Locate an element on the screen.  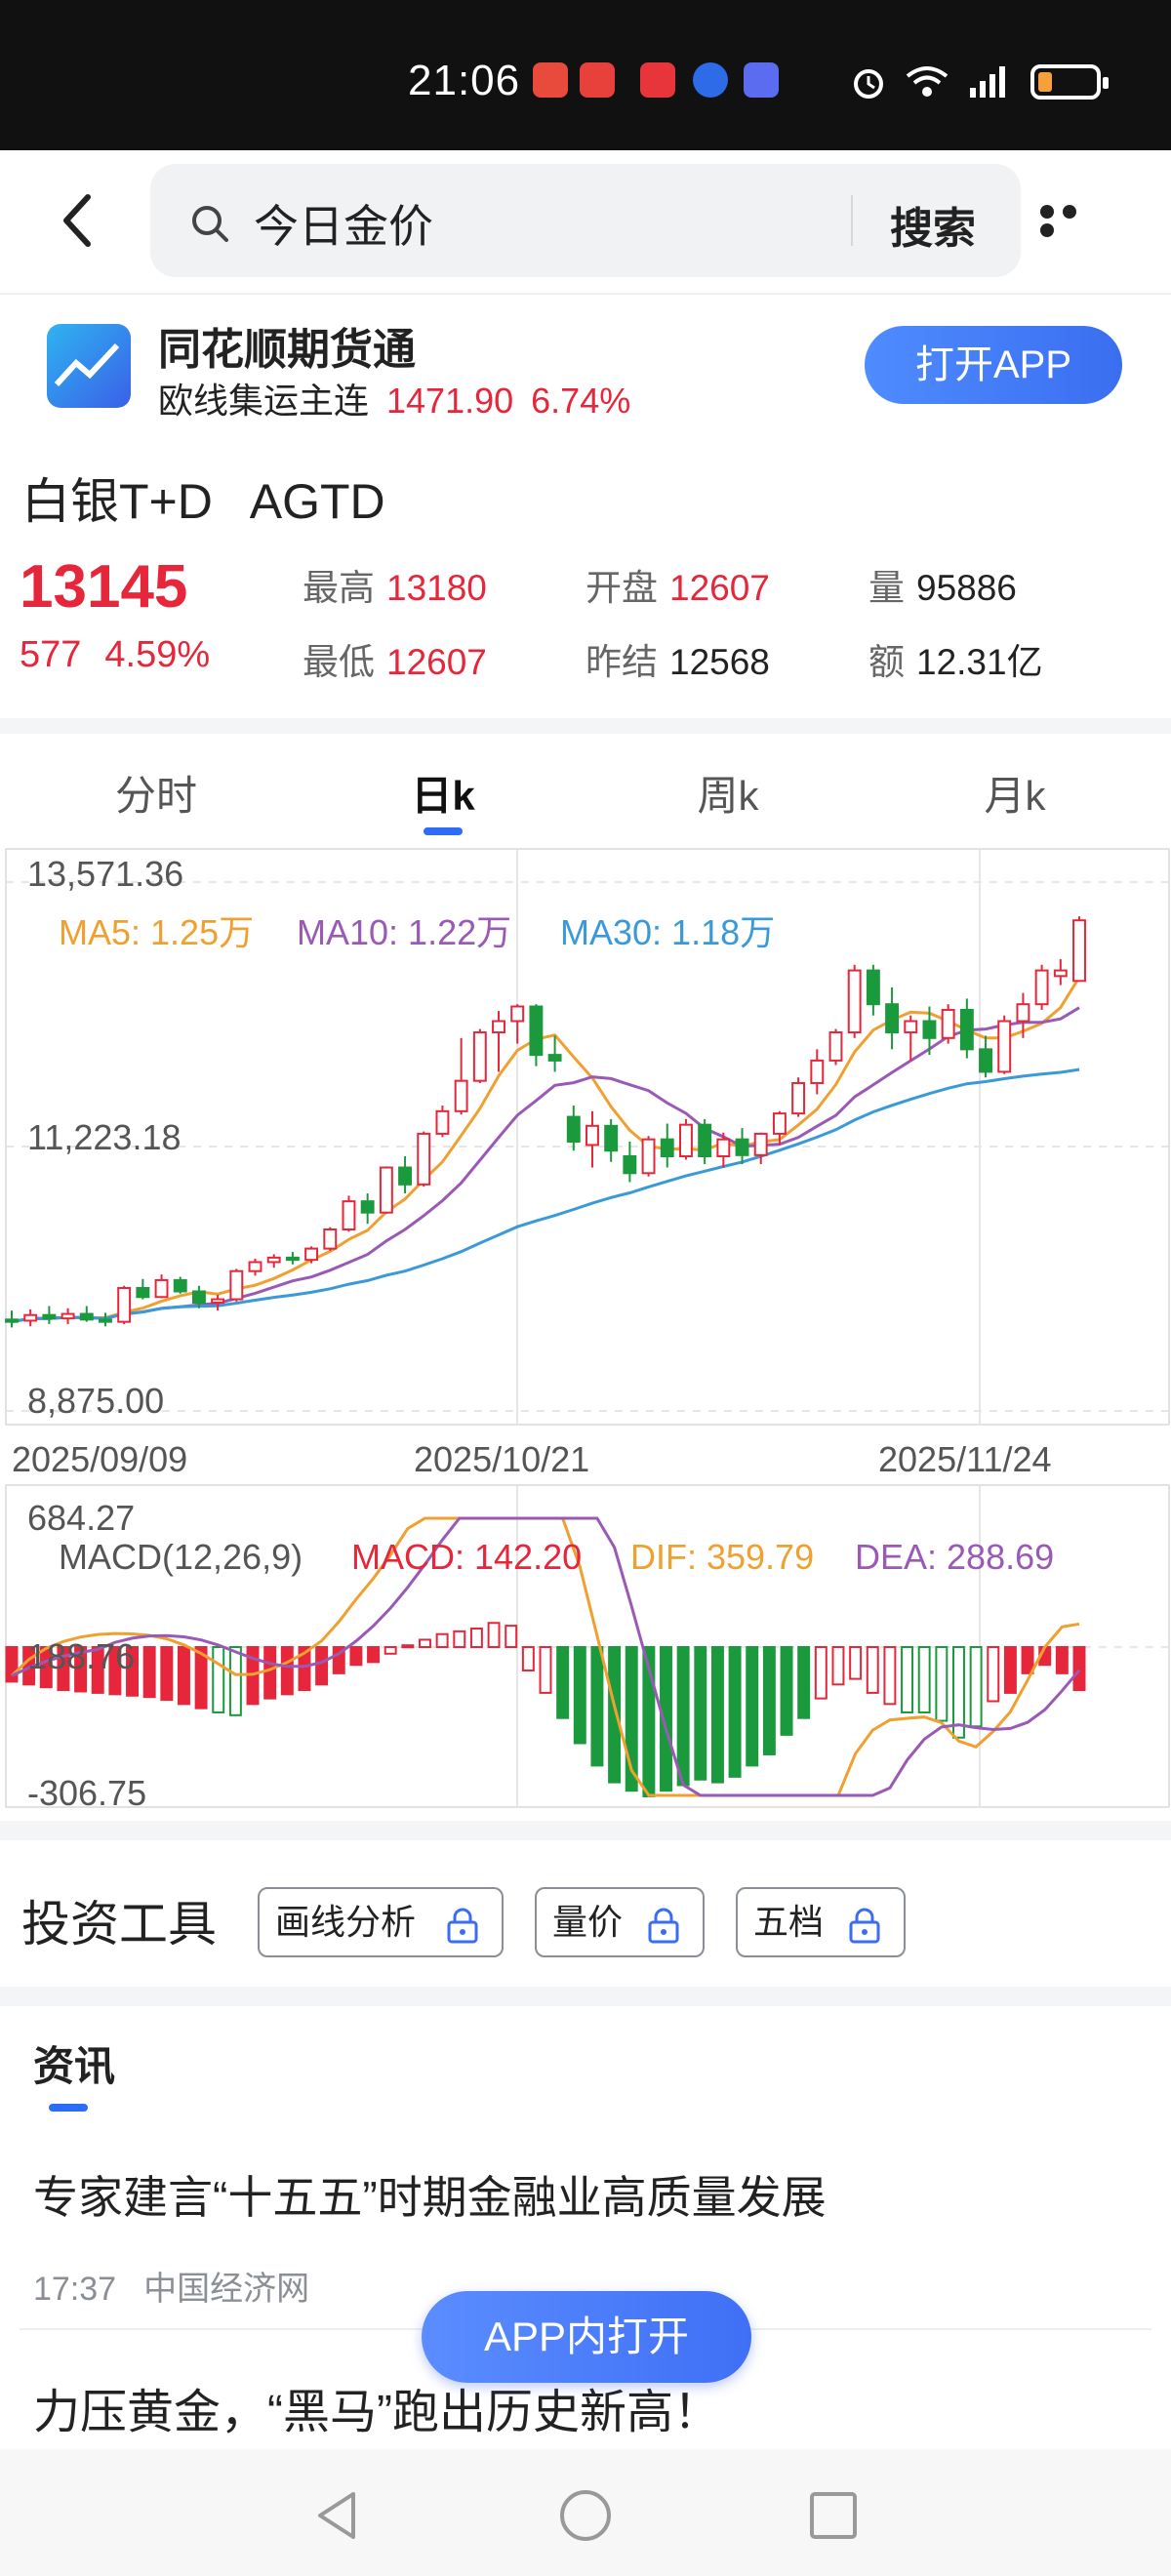
high-label: 最高 is located at coordinates (339, 588).